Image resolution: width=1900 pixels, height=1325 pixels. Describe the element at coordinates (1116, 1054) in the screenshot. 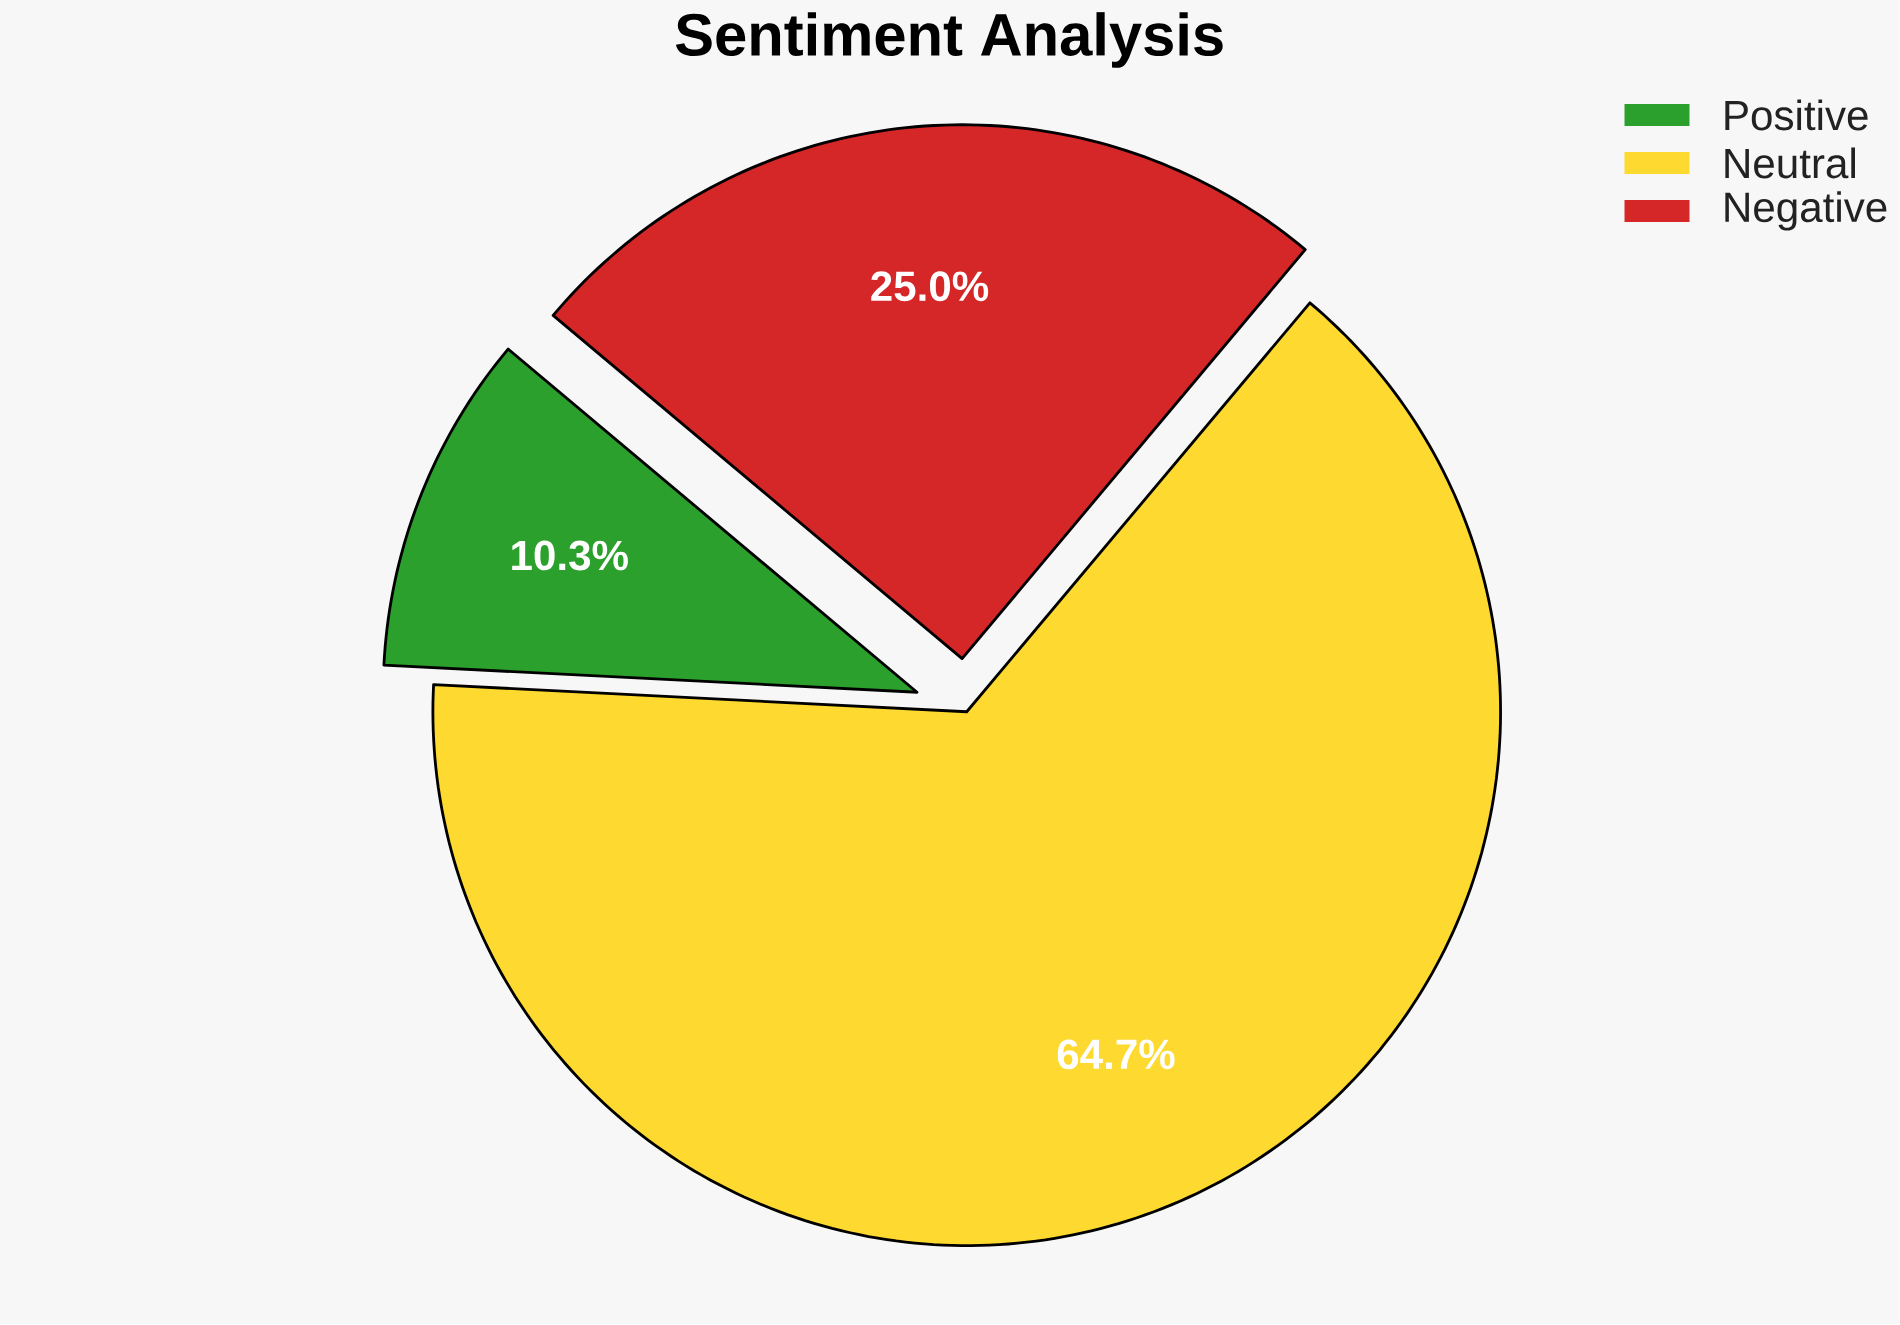

I see `data-label: 64.7%` at that location.